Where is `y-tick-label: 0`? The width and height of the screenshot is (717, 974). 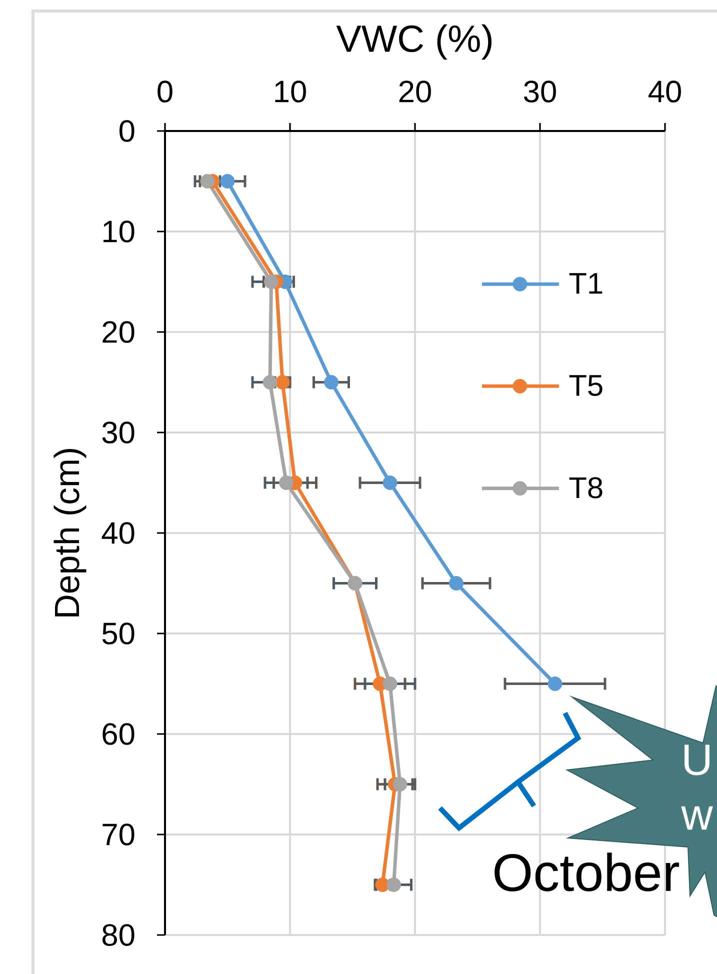
y-tick-label: 0 is located at coordinates (127, 131).